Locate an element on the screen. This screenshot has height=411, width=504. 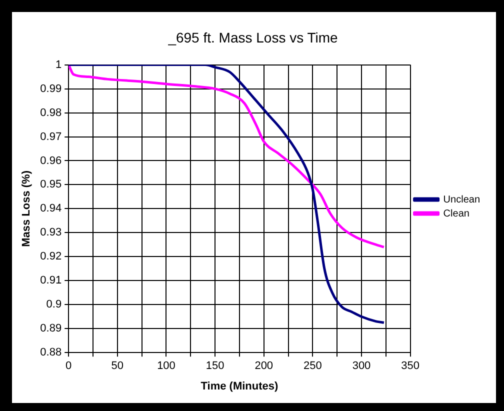
y-tick-label: 0.92 is located at coordinates (51, 256).